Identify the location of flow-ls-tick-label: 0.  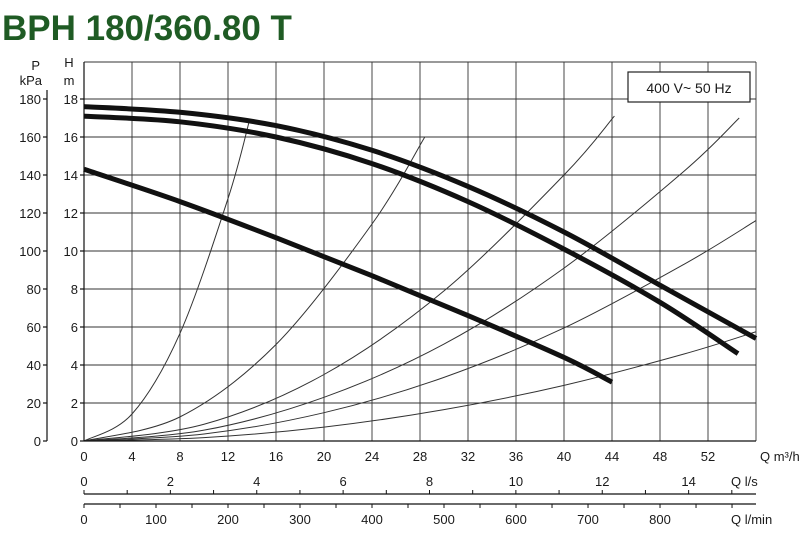
(83, 481).